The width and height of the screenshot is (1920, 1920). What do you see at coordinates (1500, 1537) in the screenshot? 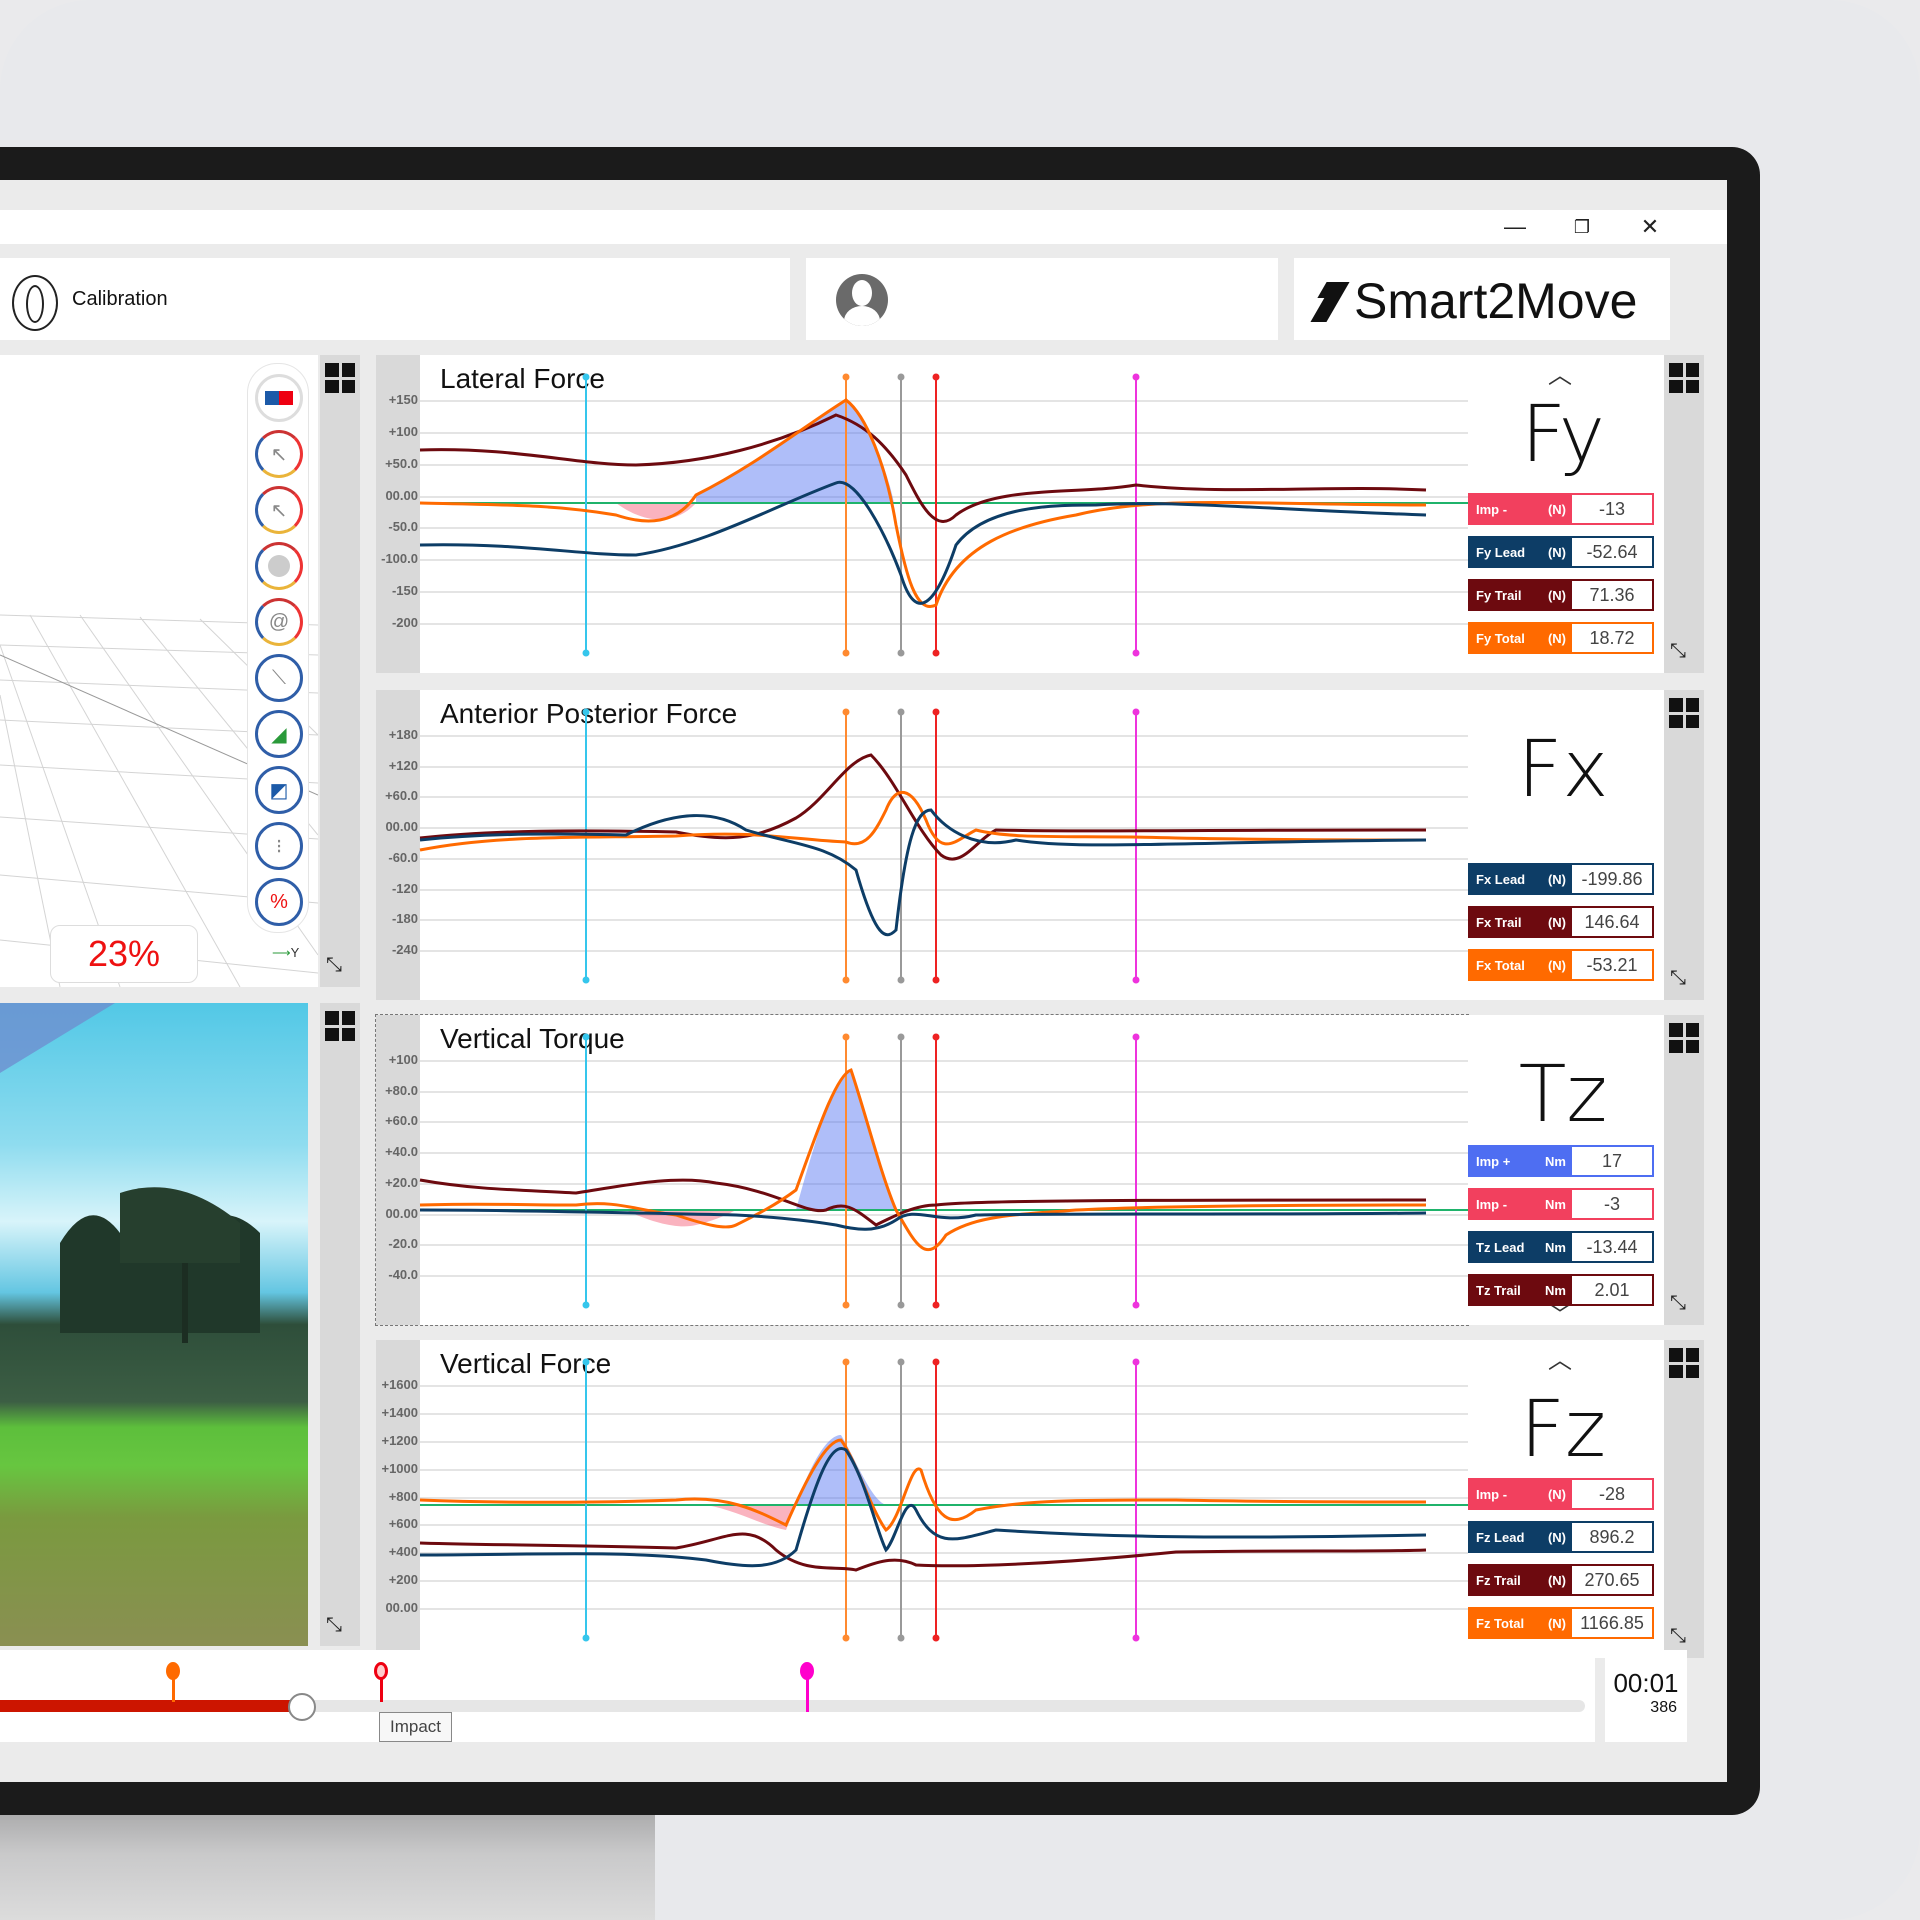
I see `value-label: Fz Lead` at bounding box center [1500, 1537].